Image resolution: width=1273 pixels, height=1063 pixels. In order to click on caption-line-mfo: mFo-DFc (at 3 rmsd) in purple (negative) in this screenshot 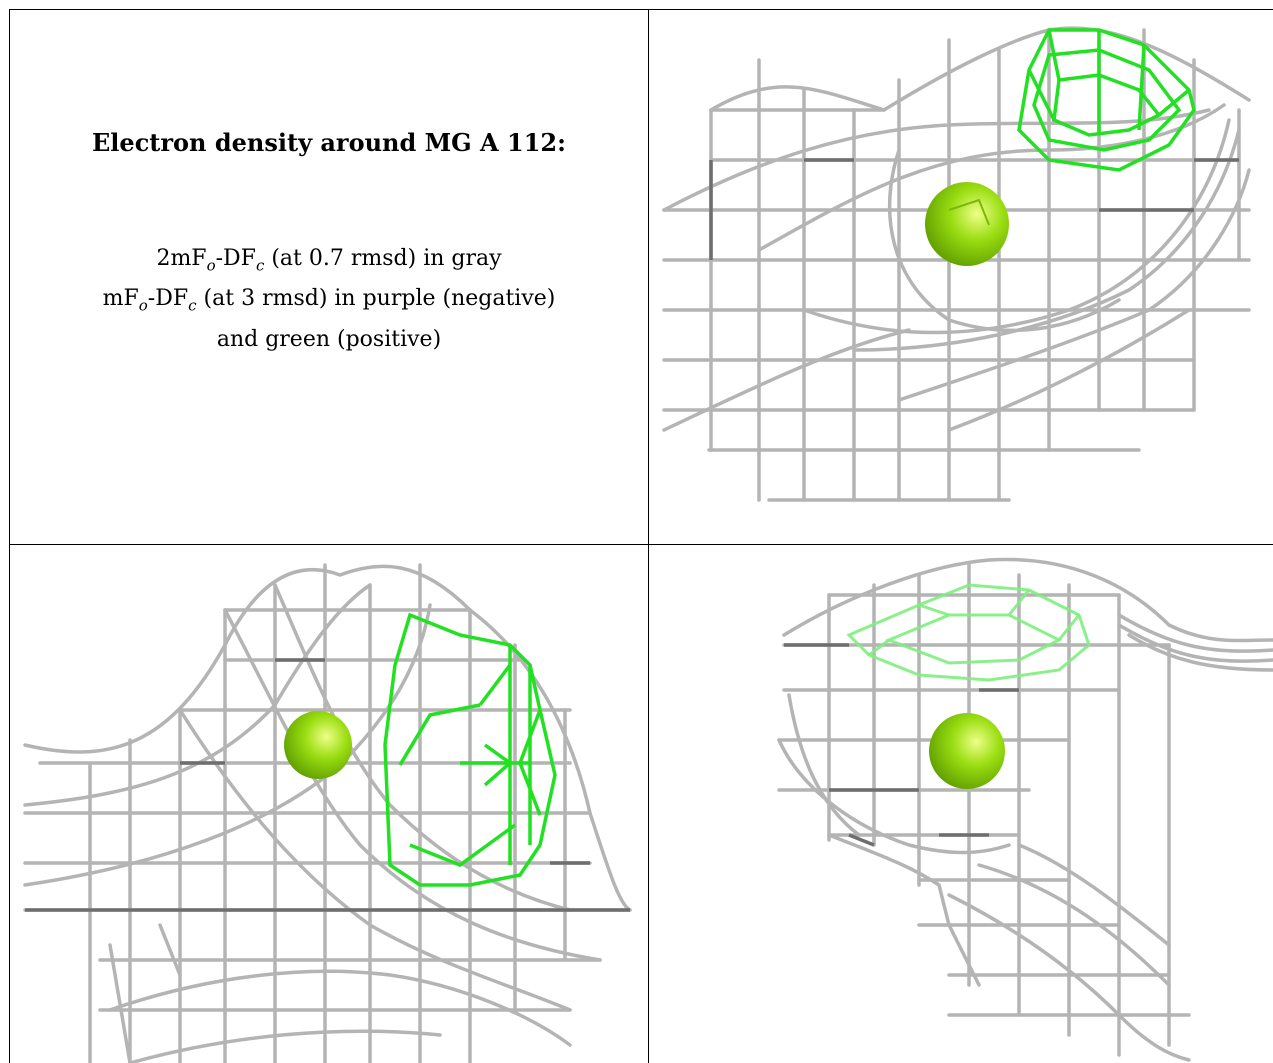, I will do `click(329, 300)`.